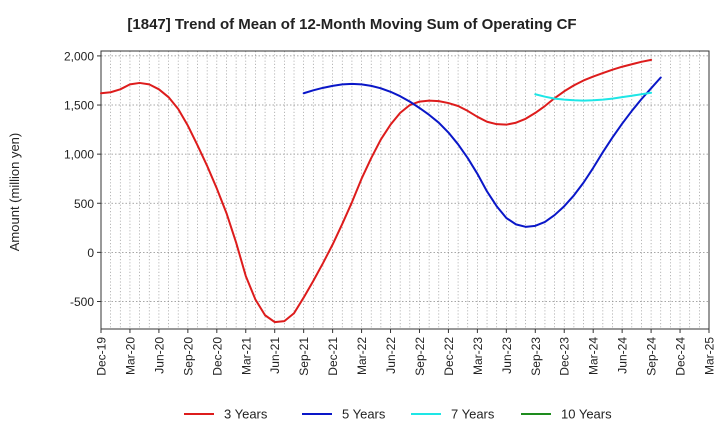 The height and width of the screenshot is (445, 720). I want to click on y-axis-label: Amount (million yen), so click(14, 192).